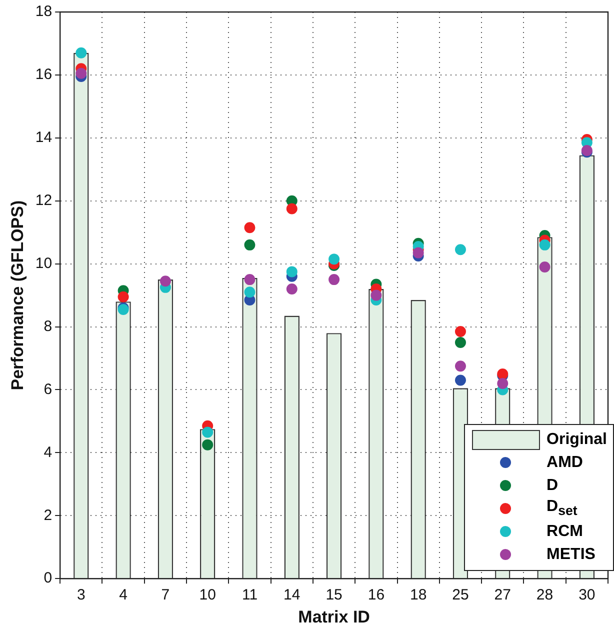 This screenshot has width=614, height=634. I want to click on y-tick-label: 10, so click(43, 263).